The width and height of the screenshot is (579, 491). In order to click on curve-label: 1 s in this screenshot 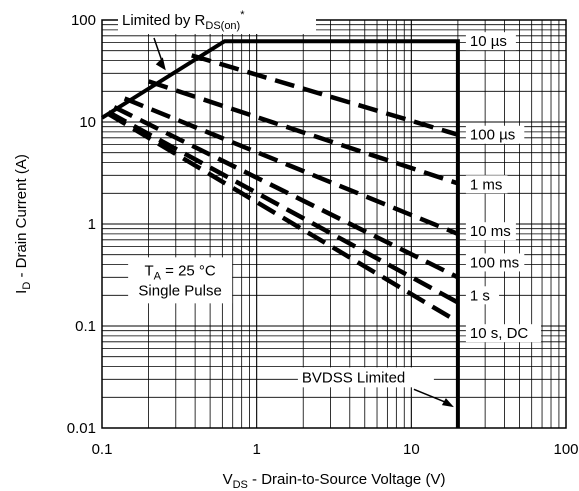, I will do `click(480, 295)`.